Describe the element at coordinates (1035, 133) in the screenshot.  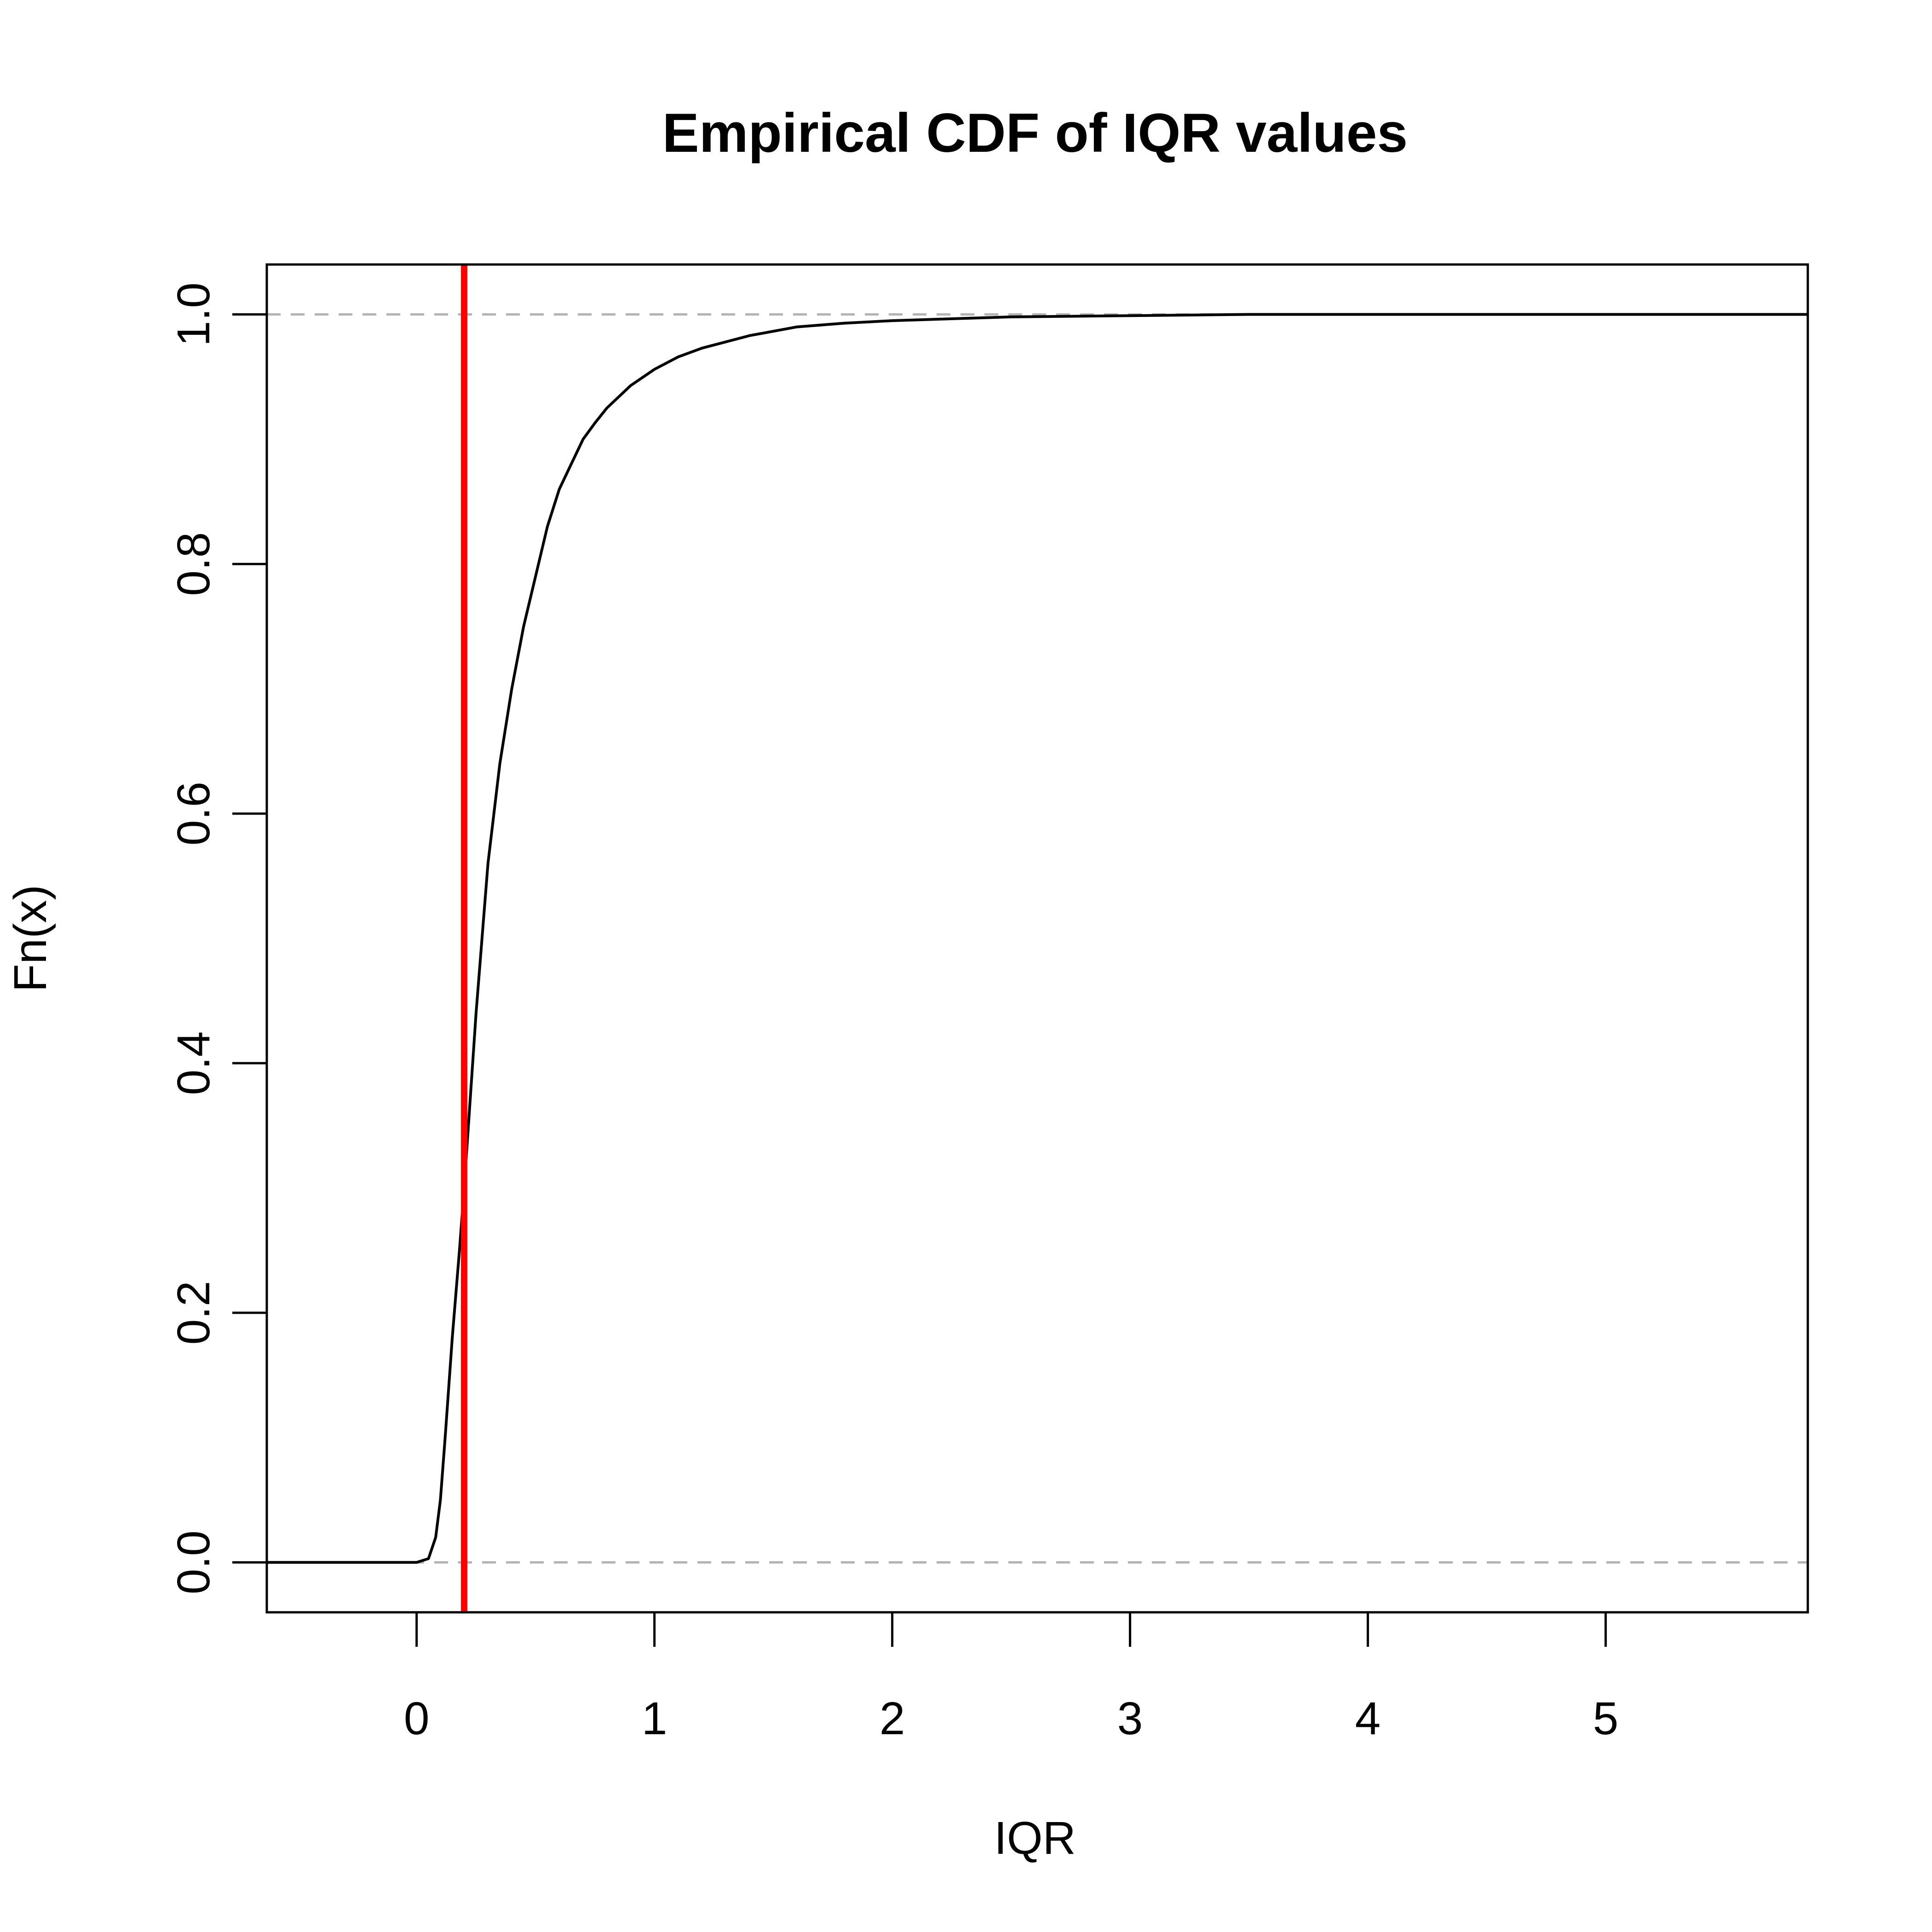
I see `chart-title: Empirical CDF of IQR values` at that location.